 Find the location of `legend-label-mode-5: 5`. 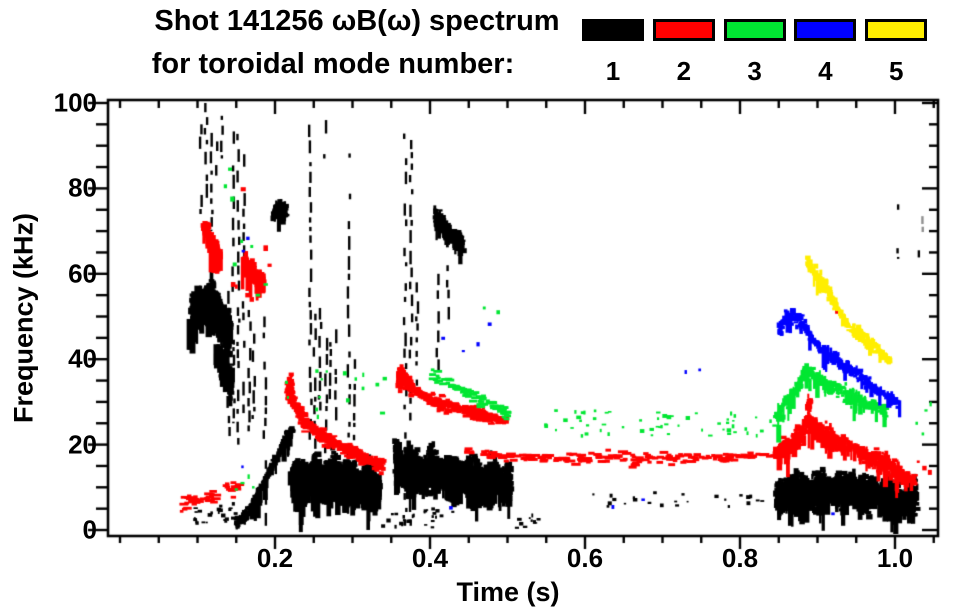

legend-label-mode-5: 5 is located at coordinates (896, 71).